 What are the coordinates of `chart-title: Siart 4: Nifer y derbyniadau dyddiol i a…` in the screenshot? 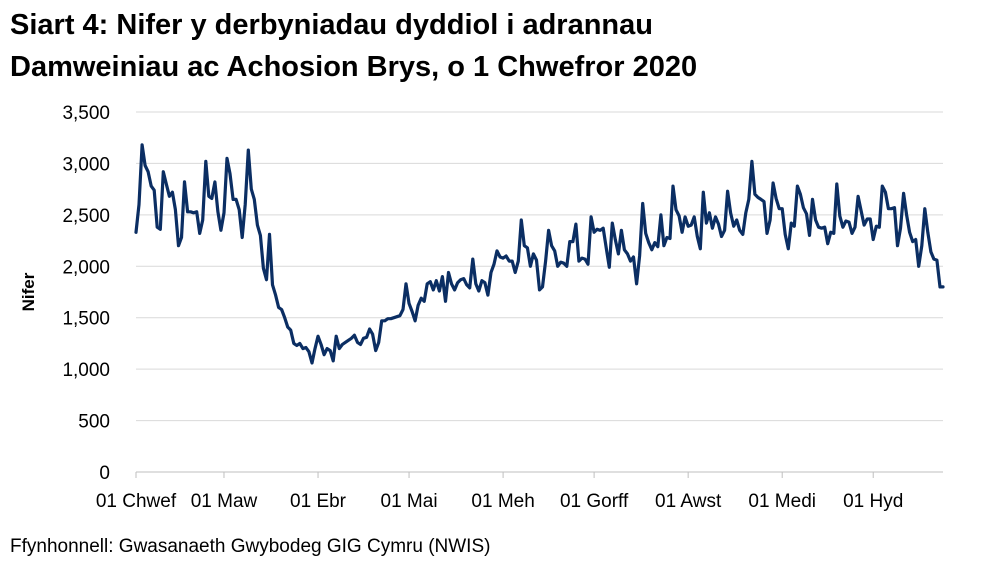 It's located at (490, 46).